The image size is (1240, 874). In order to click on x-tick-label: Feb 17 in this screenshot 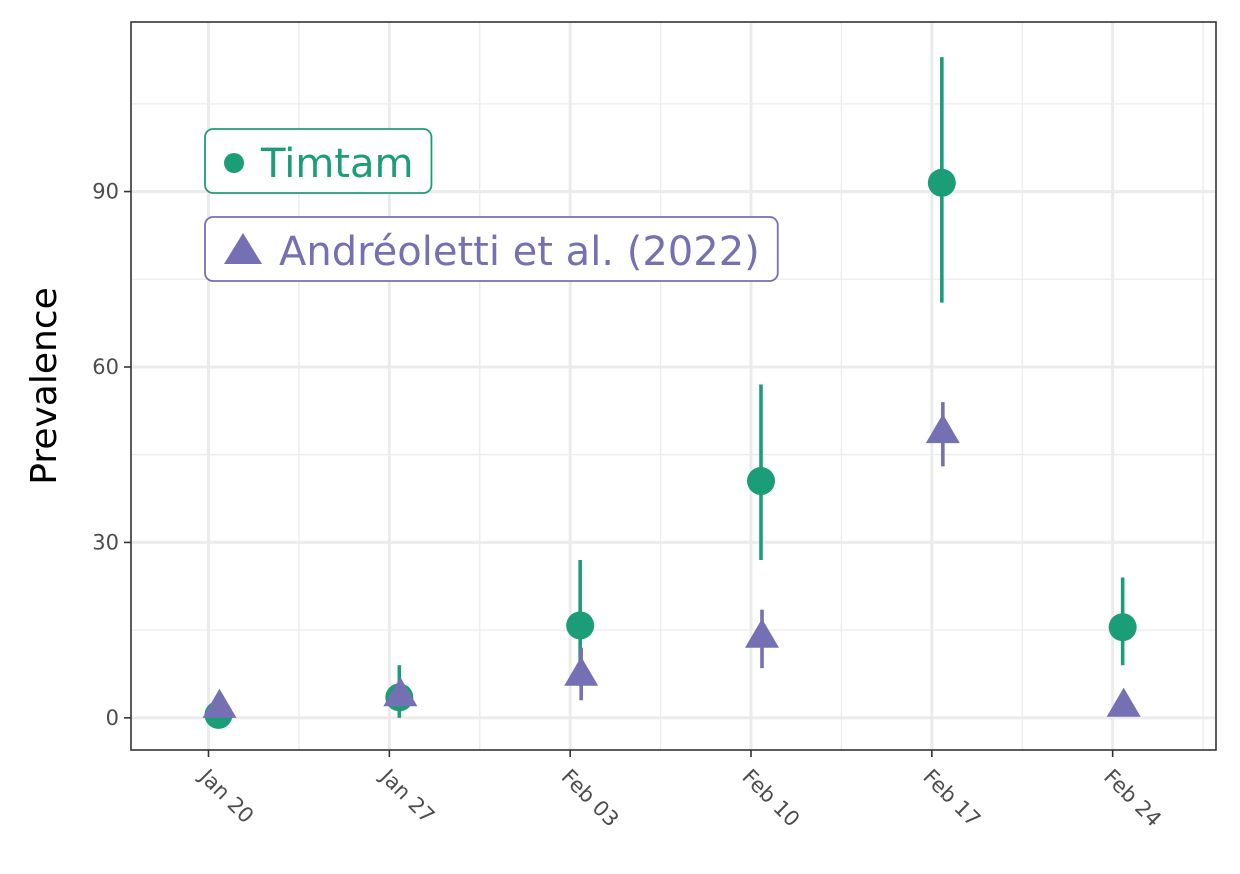, I will do `click(951, 798)`.